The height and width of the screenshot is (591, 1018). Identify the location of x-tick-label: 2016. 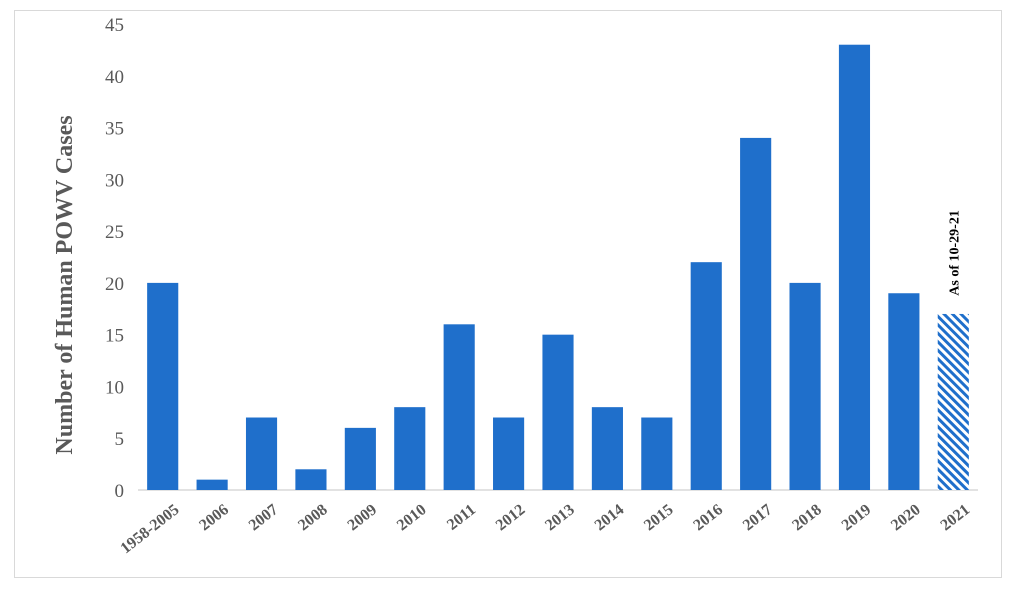
(708, 517).